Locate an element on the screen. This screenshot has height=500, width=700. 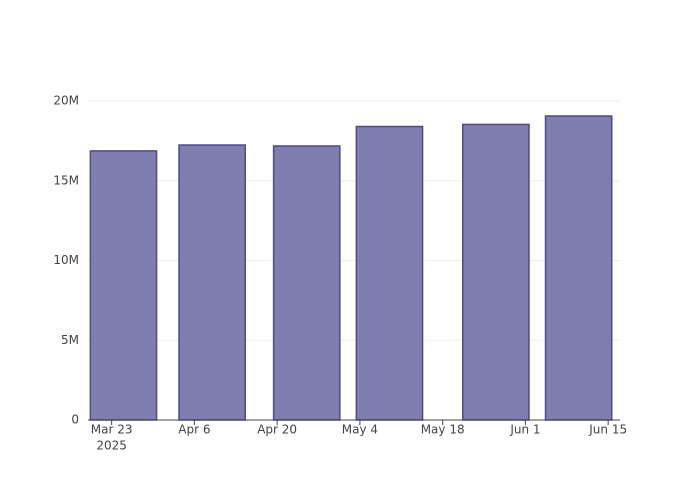
x-tick-year: 2025 is located at coordinates (111, 446).